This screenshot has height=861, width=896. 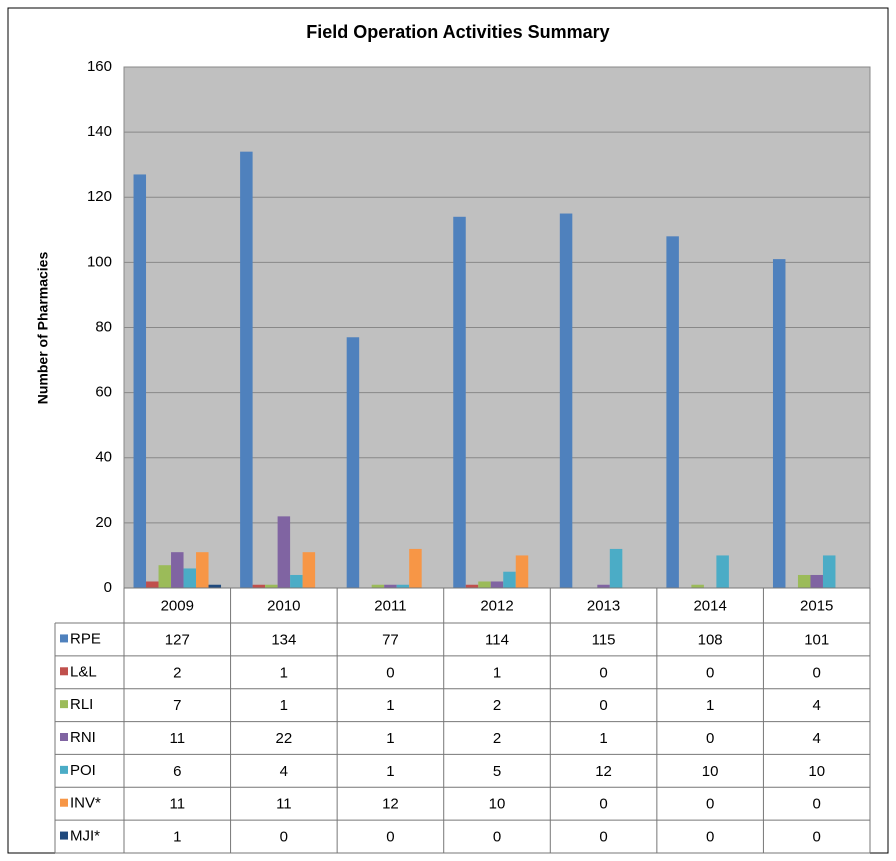 What do you see at coordinates (390, 639) in the screenshot?
I see `table-value: 77` at bounding box center [390, 639].